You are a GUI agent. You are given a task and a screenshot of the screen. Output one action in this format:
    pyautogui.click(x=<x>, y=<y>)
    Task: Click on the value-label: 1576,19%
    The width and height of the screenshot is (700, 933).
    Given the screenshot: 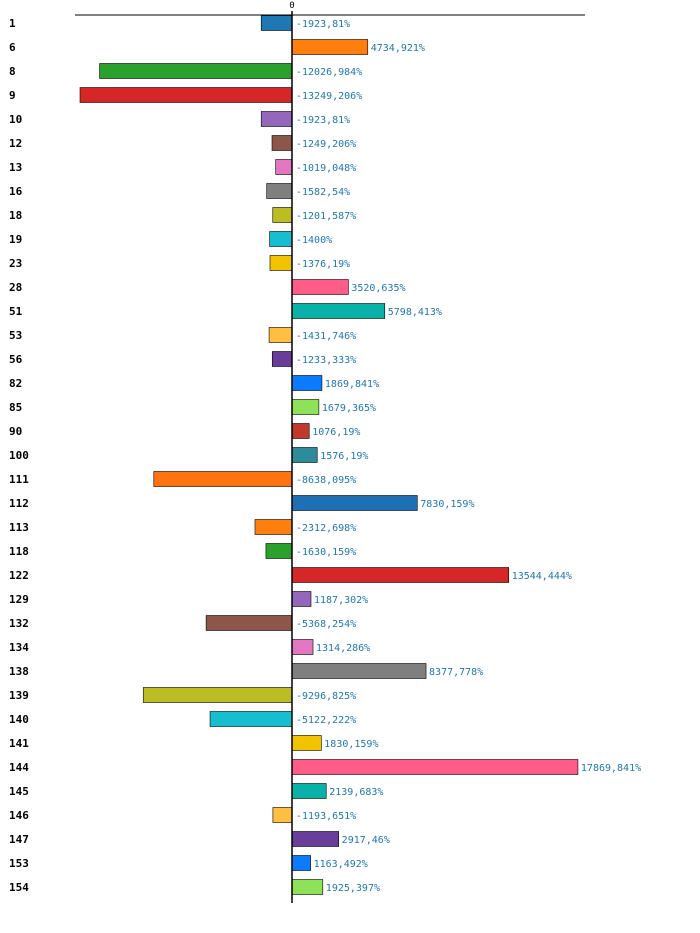 What is the action you would take?
    pyautogui.click(x=344, y=456)
    